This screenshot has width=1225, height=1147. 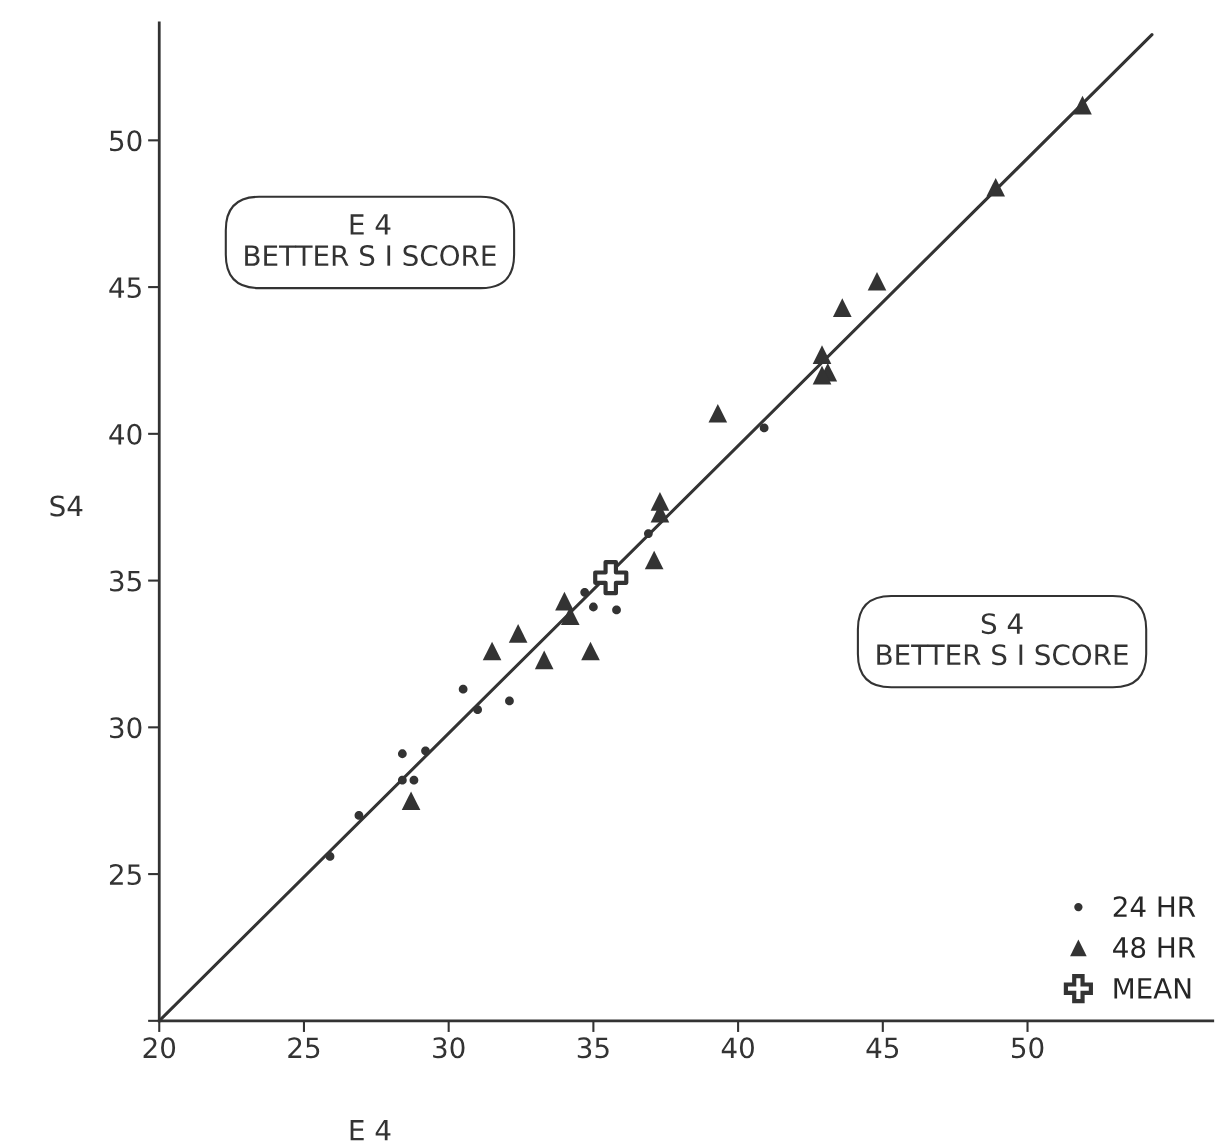 I want to click on x-tick-label: 30, so click(x=449, y=1048).